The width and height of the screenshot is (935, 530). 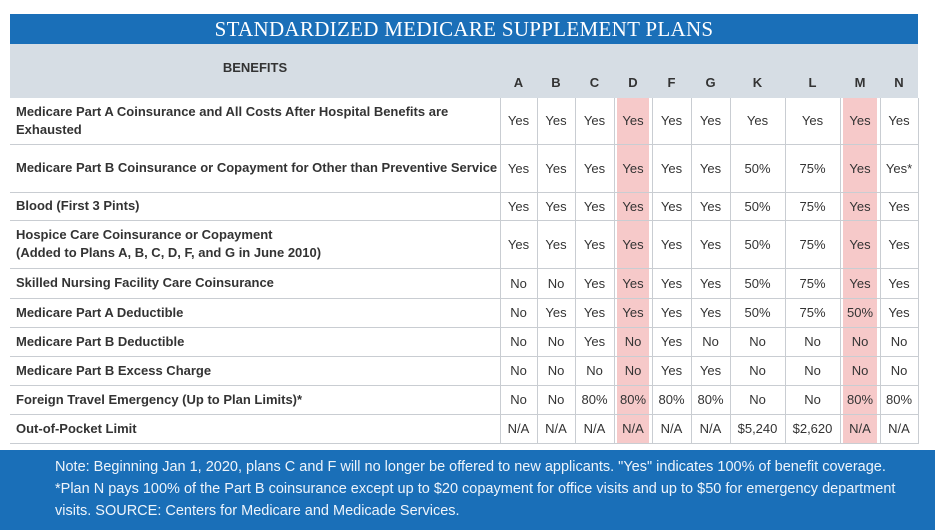 I want to click on page-title: STANDARDIZED MEDICARE SUPPLEMENT PLANS, so click(x=464, y=29).